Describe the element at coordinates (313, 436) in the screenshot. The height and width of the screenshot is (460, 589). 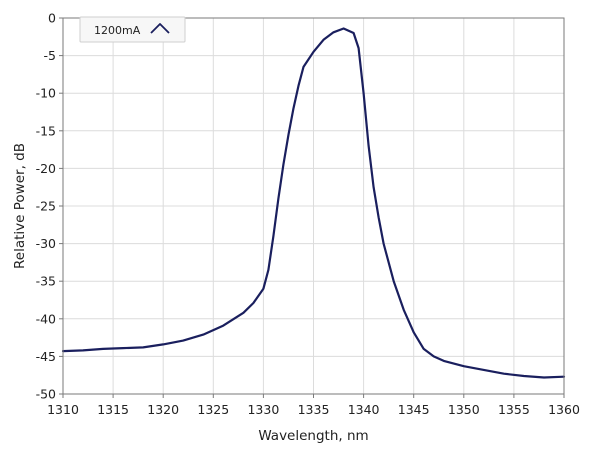
I see `x-axis-label: Wavelength, nm` at that location.